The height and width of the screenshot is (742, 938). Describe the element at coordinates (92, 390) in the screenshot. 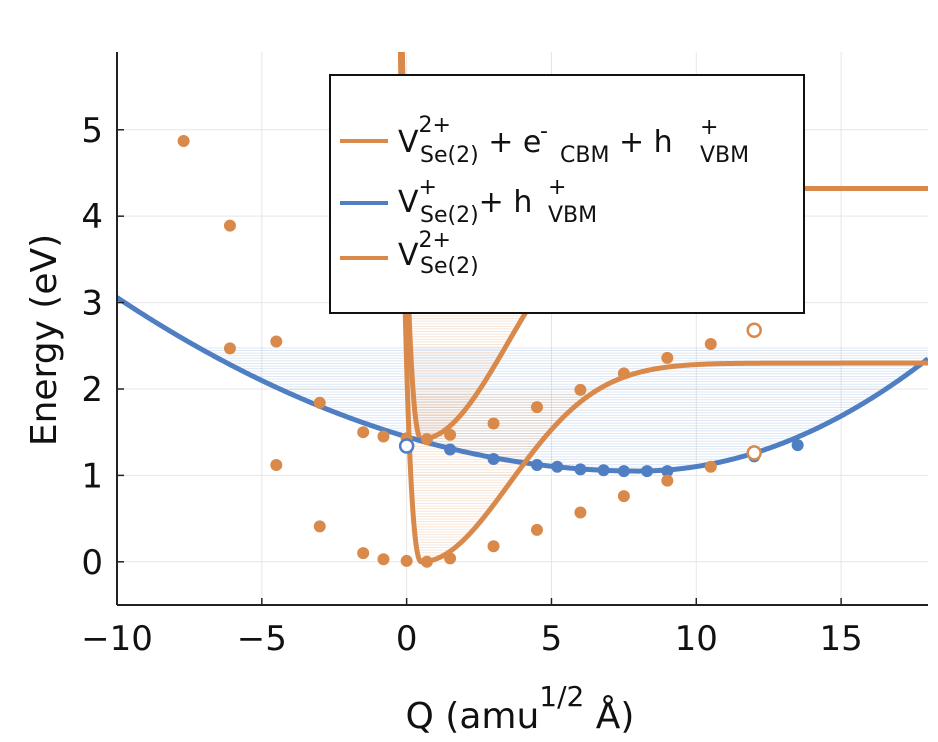

I see `y-tick-label: 2` at that location.